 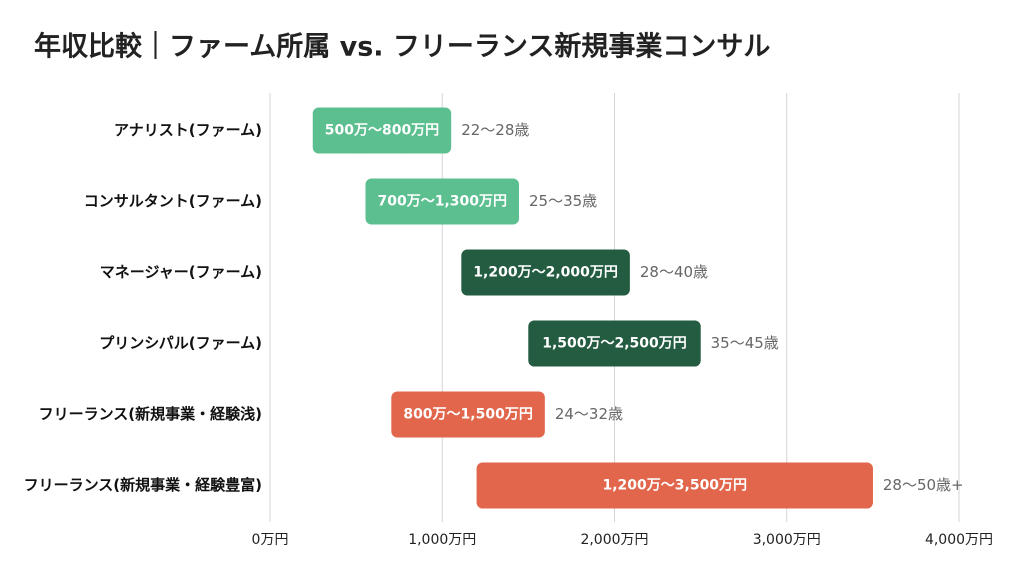 I want to click on x-tick-label: 0万円, so click(x=270, y=540).